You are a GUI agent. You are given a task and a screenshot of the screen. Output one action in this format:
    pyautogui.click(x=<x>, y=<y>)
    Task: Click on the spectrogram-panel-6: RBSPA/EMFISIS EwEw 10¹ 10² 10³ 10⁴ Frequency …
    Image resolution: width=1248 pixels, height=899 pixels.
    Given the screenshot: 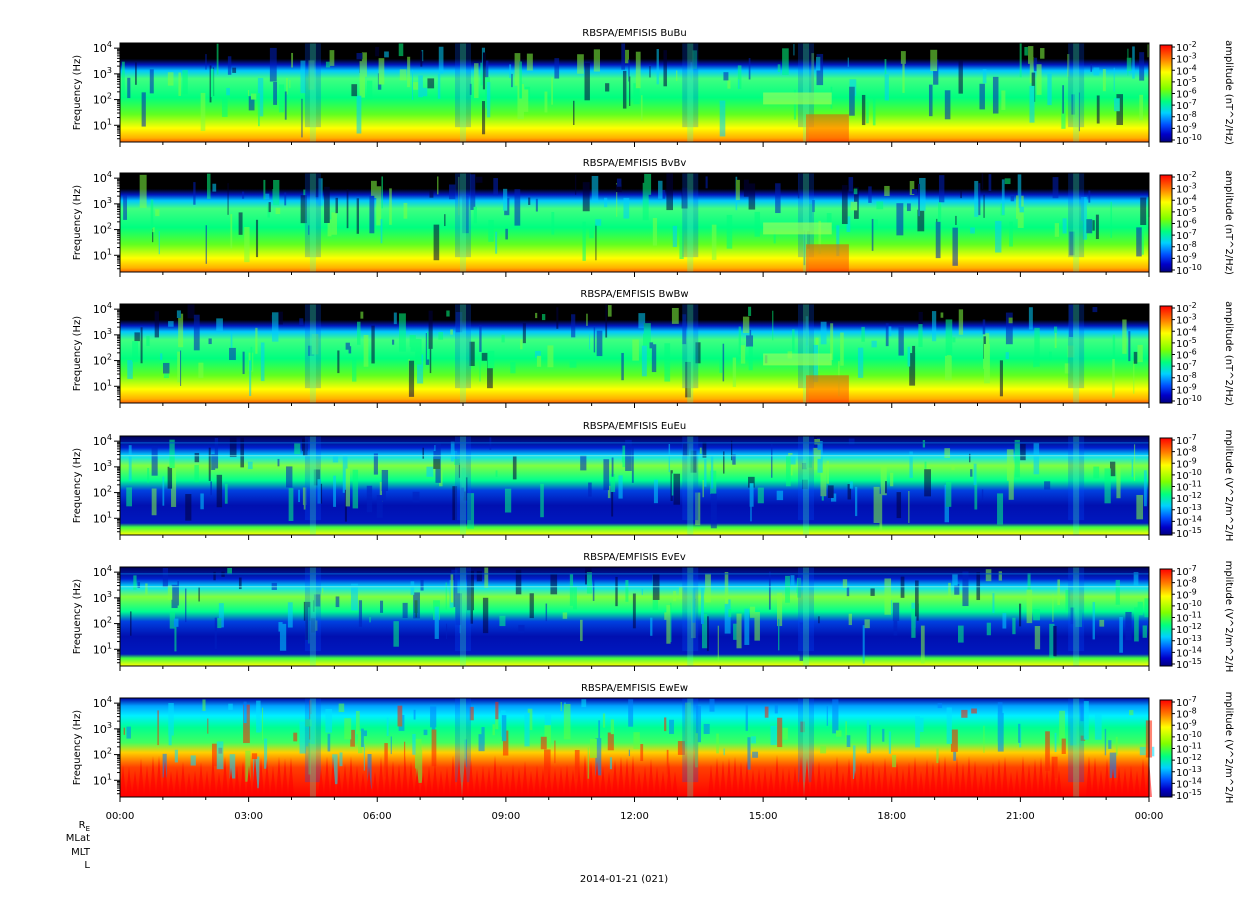 What is the action you would take?
    pyautogui.click(x=653, y=743)
    